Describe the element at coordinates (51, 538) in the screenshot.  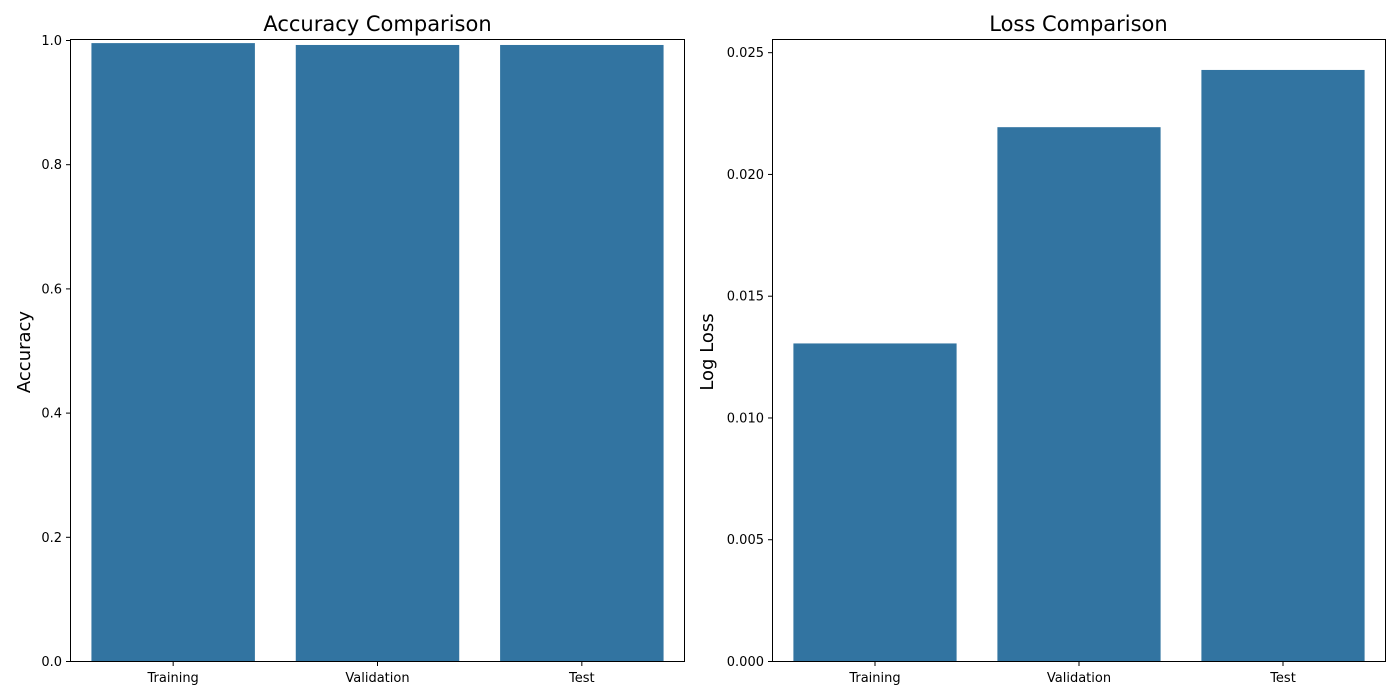
I see `accuracy-y-tick-label: 0.2` at that location.